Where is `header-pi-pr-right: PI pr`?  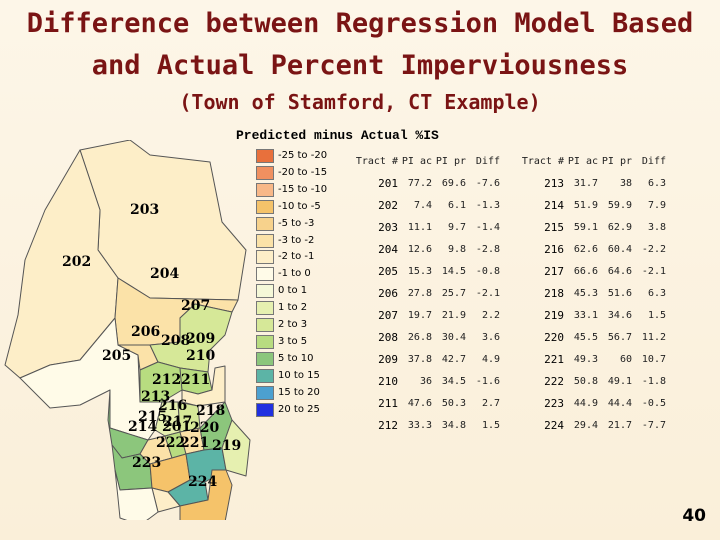 header-pi-pr-right: PI pr is located at coordinates (616, 161).